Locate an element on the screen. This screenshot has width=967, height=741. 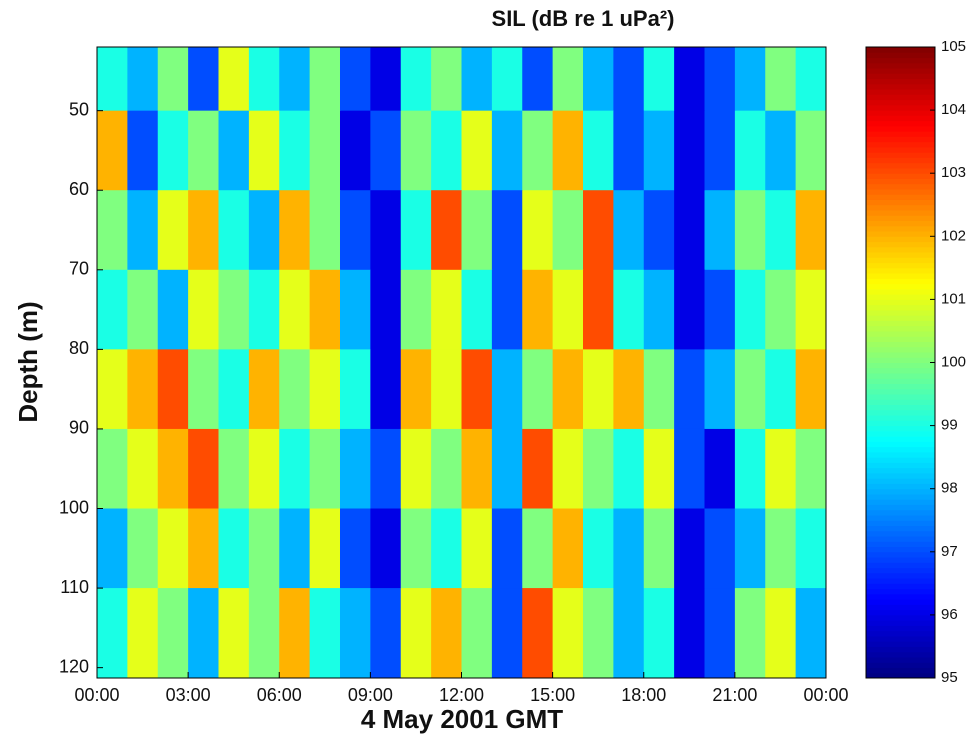
y-tick-label: 90 is located at coordinates (79, 428).